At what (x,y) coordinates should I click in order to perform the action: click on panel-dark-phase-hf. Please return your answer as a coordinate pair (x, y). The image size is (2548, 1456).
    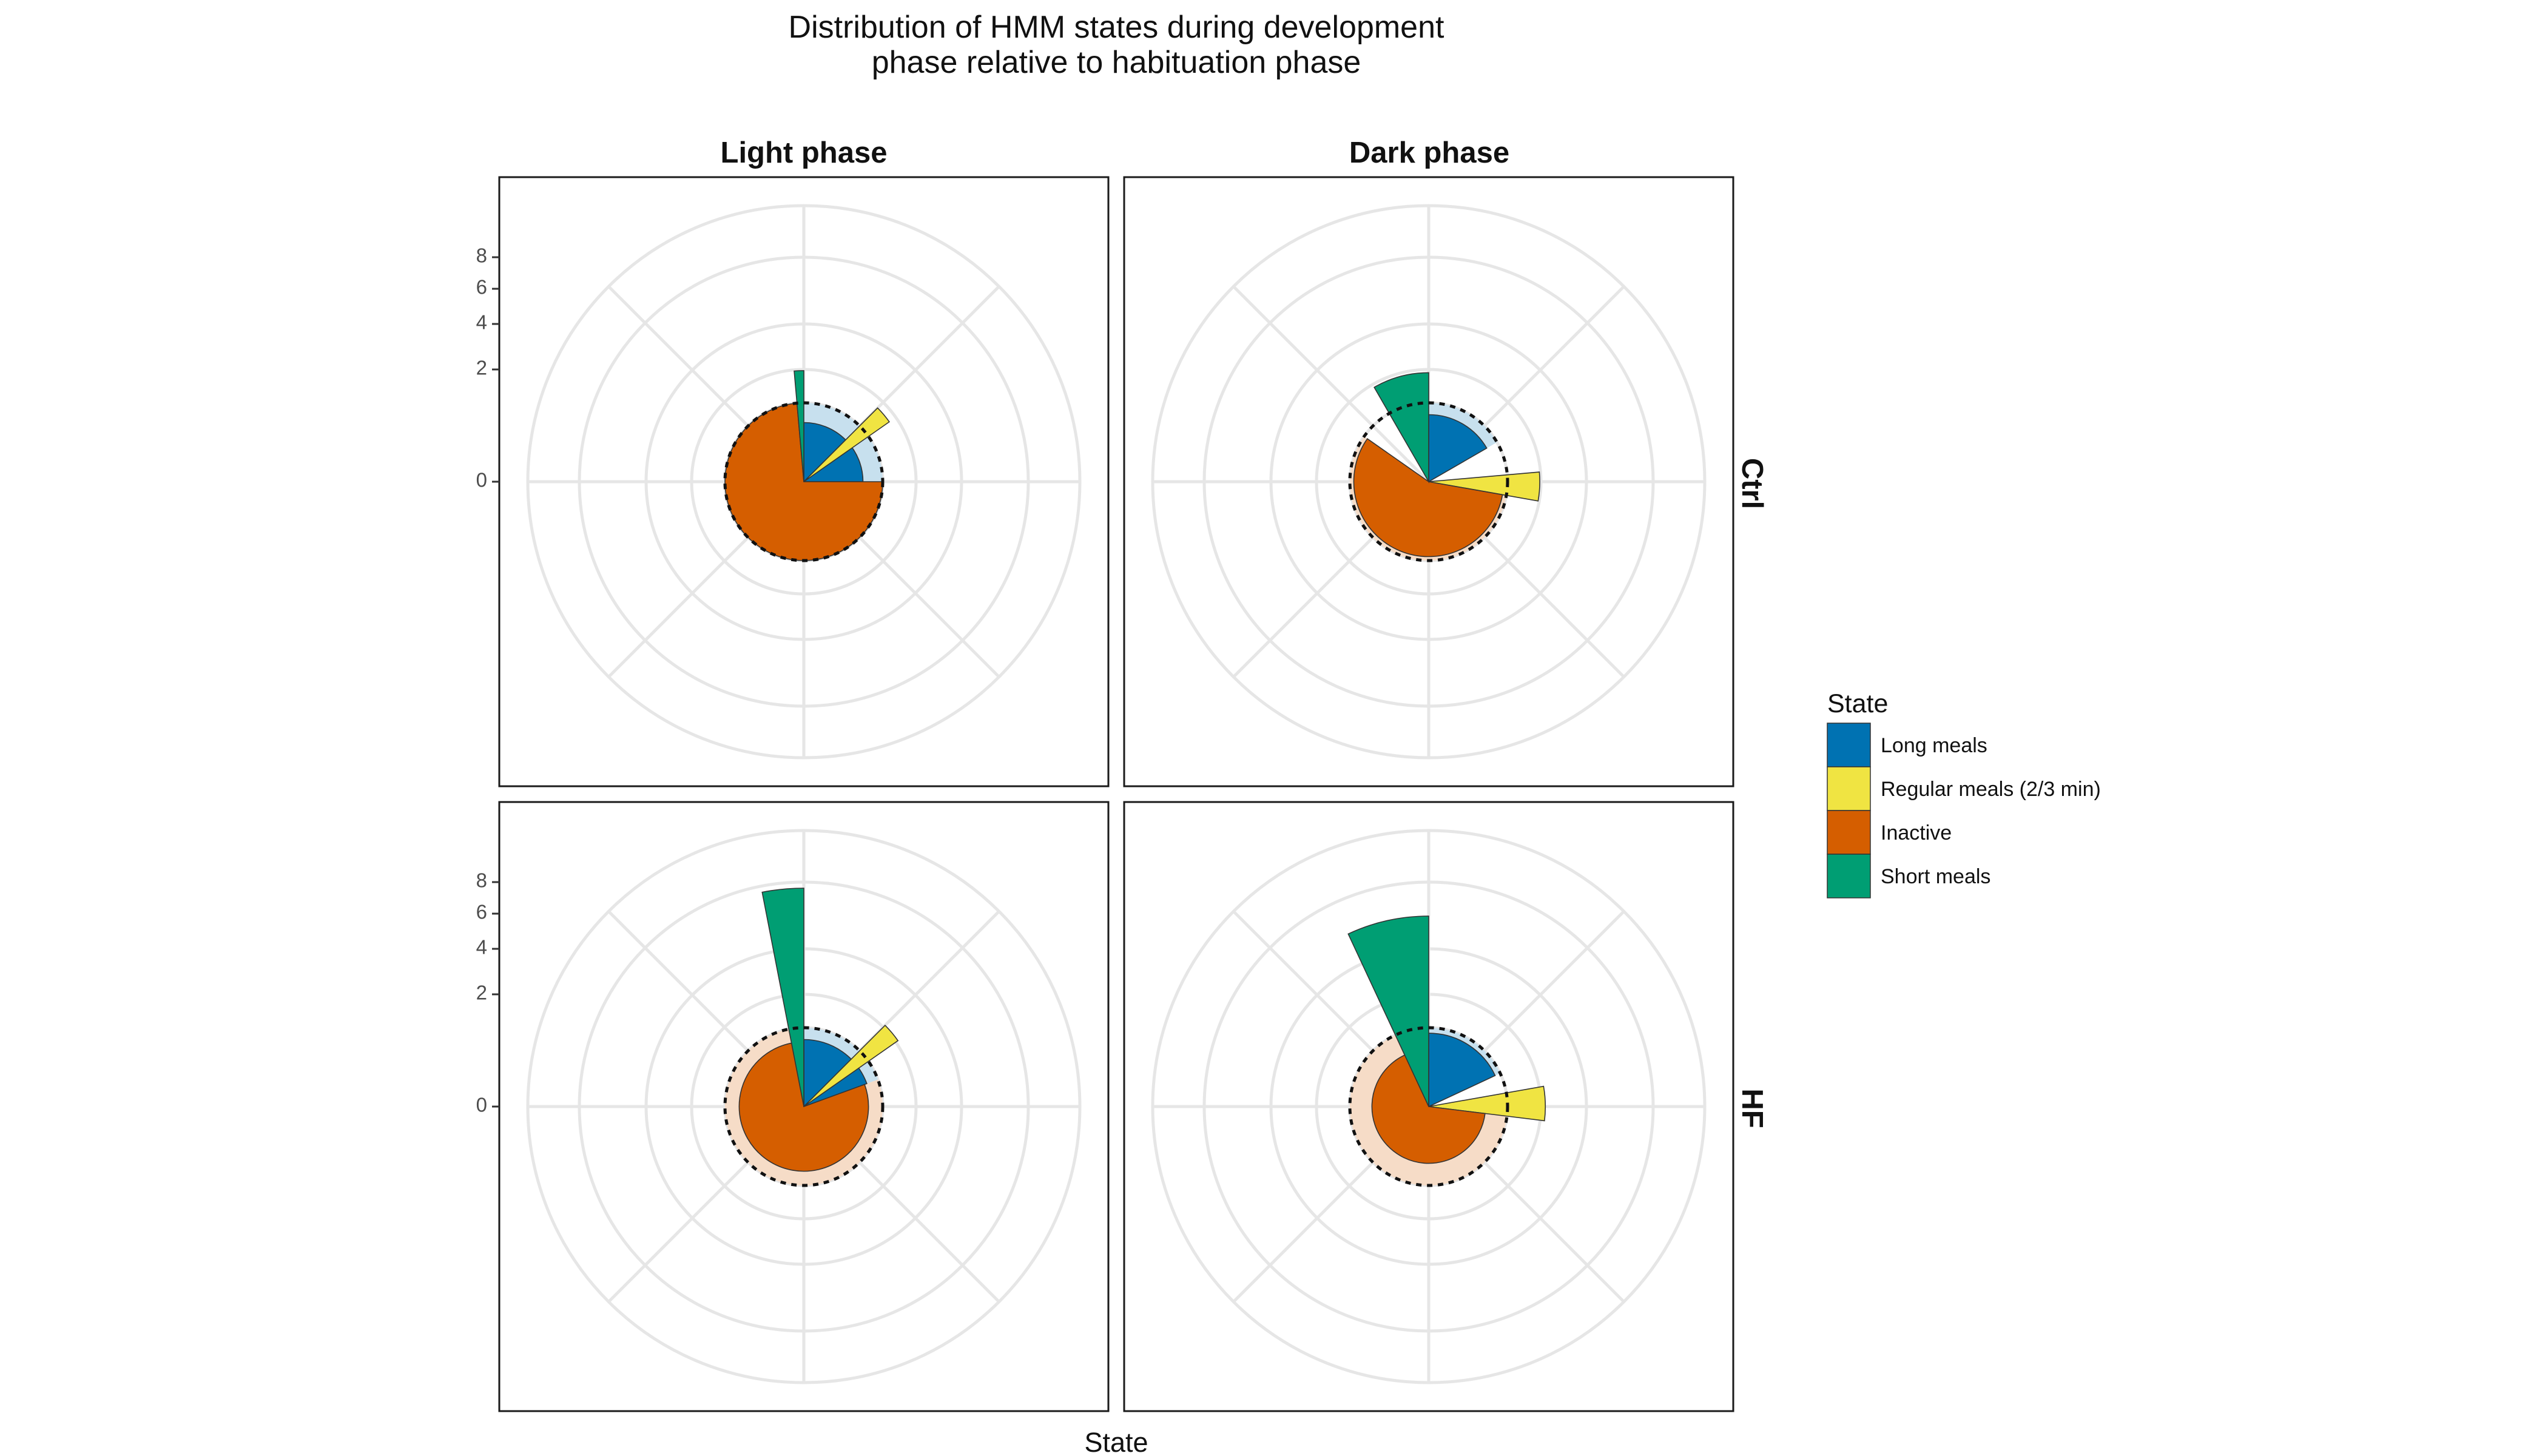
    Looking at the image, I should click on (1428, 1106).